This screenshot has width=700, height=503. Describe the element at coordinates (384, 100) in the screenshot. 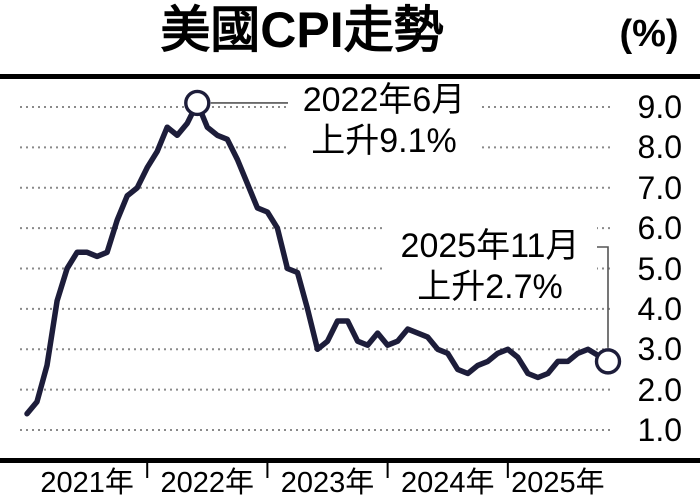

I see `annotation-peak-line1: 2022年6月` at that location.